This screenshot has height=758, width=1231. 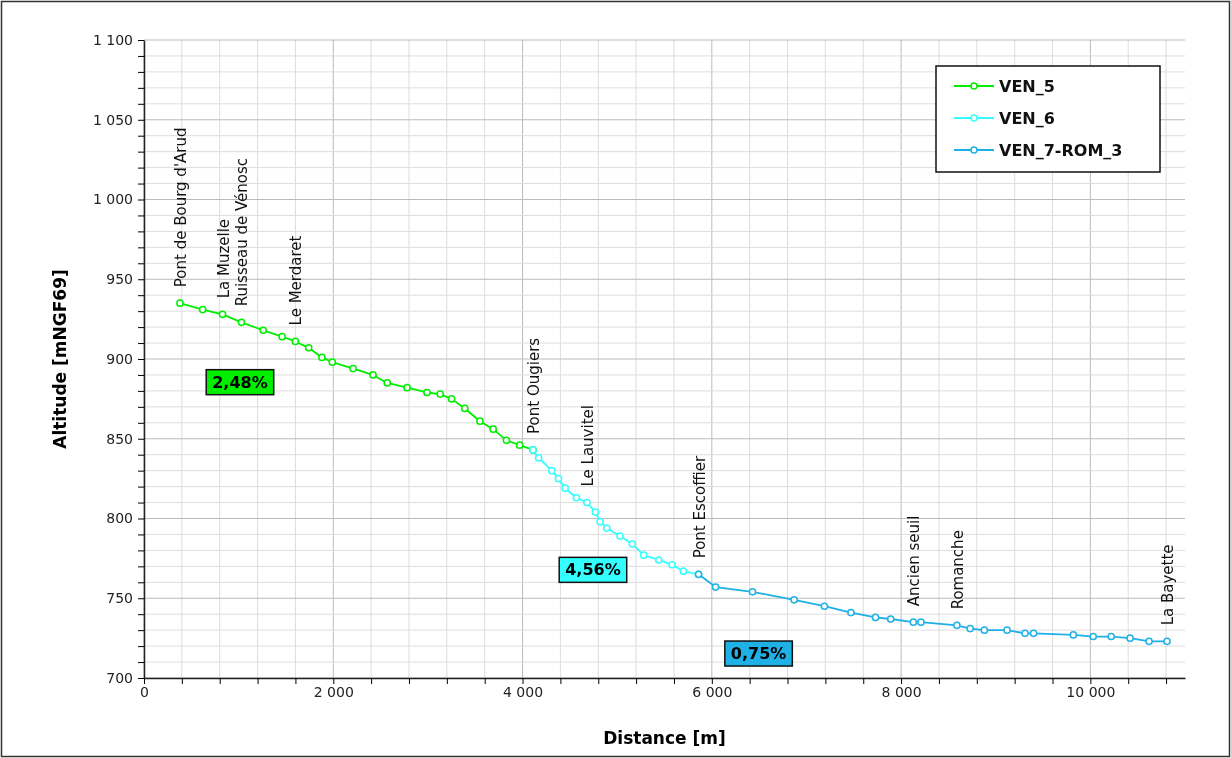 What do you see at coordinates (699, 507) in the screenshot?
I see `annotation: Pont Escoffier` at bounding box center [699, 507].